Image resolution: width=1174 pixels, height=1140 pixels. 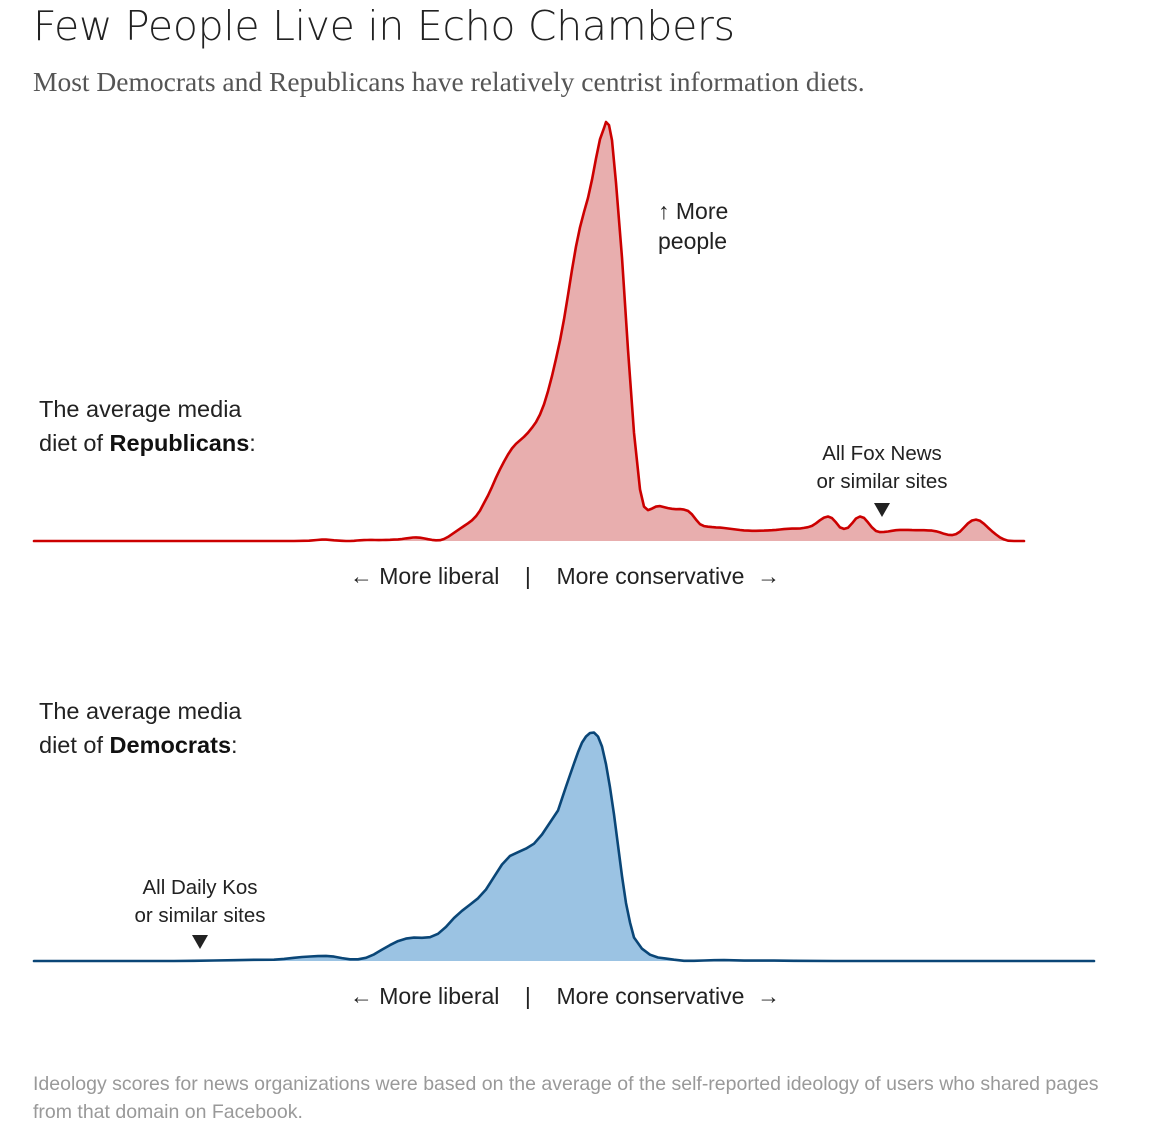 I want to click on republicans-label: The average media diet of Republicans:, so click(x=147, y=426).